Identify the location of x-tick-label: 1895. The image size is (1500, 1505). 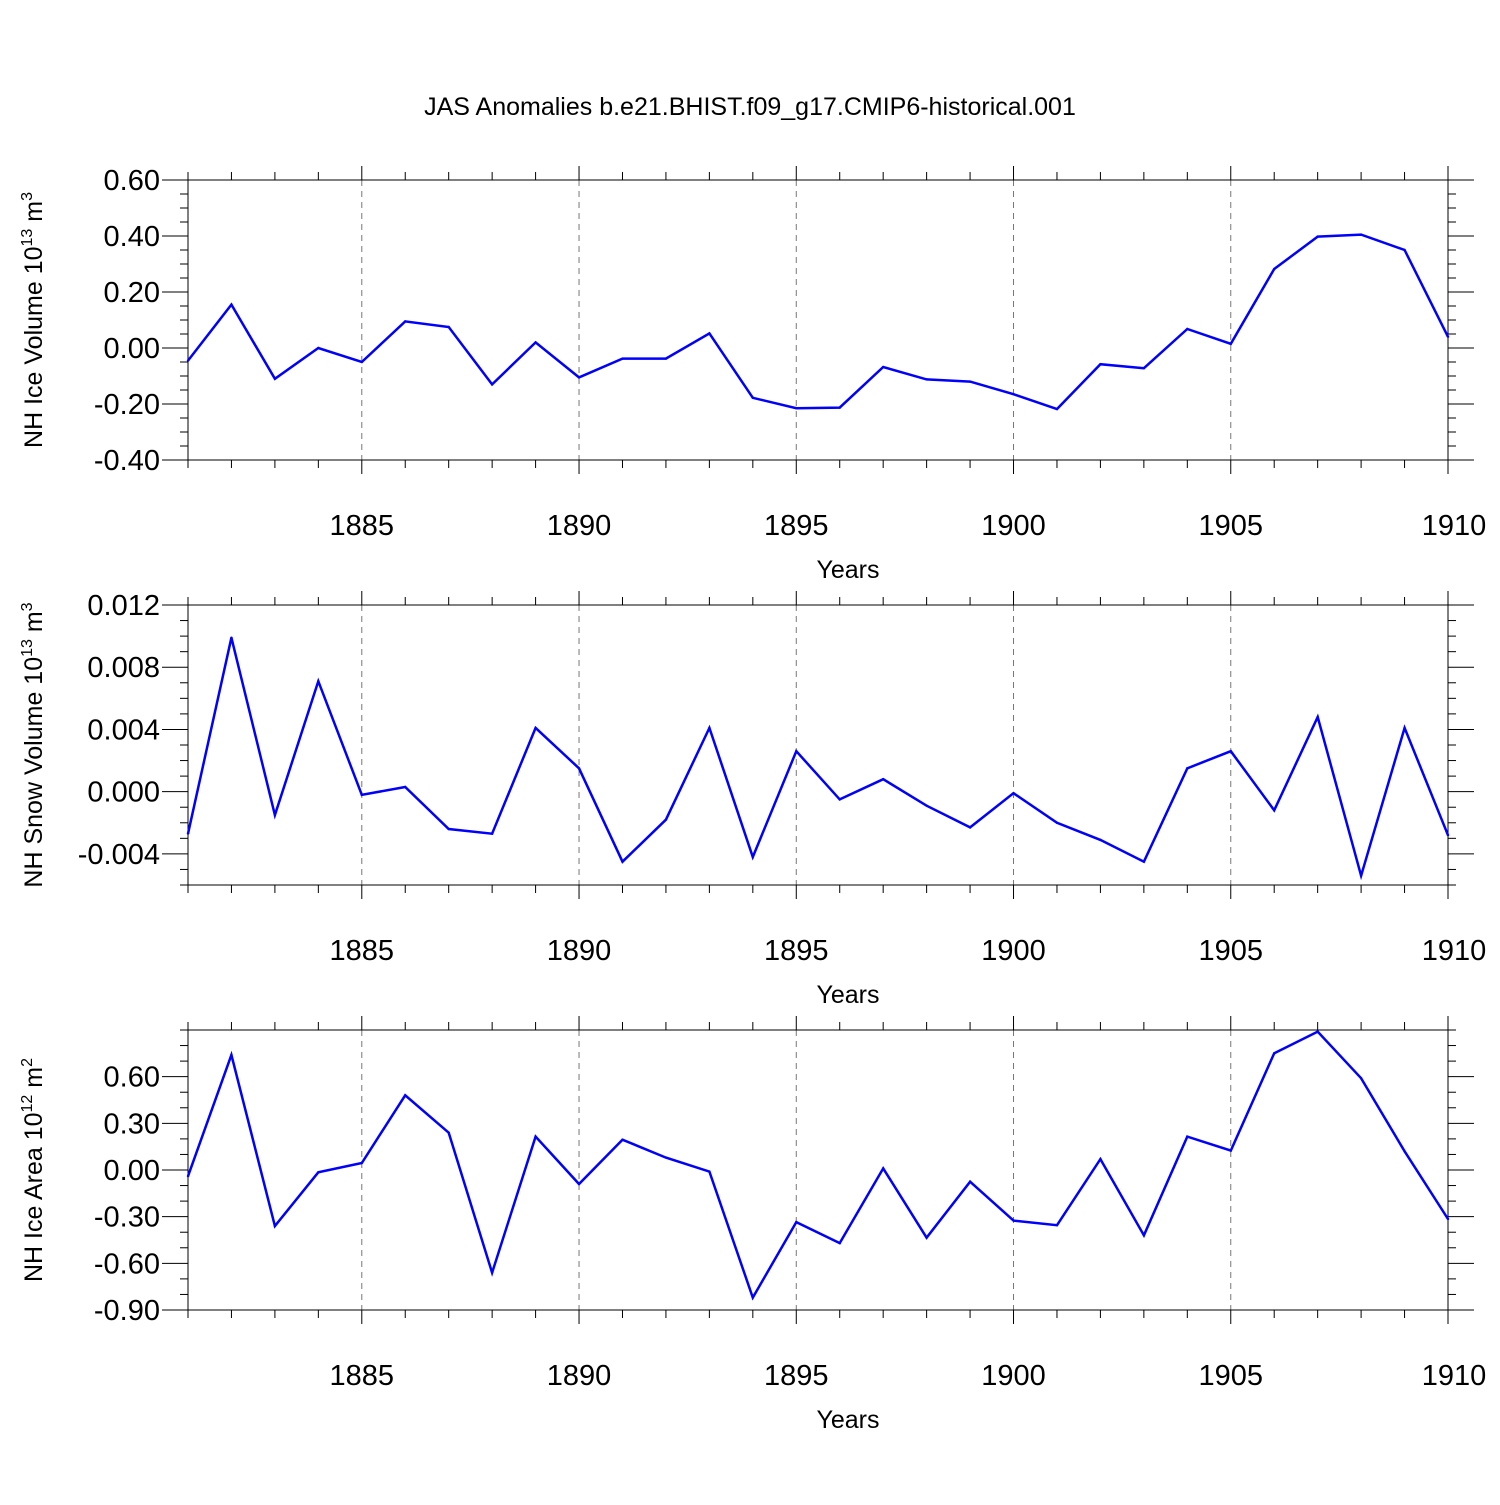
(796, 526).